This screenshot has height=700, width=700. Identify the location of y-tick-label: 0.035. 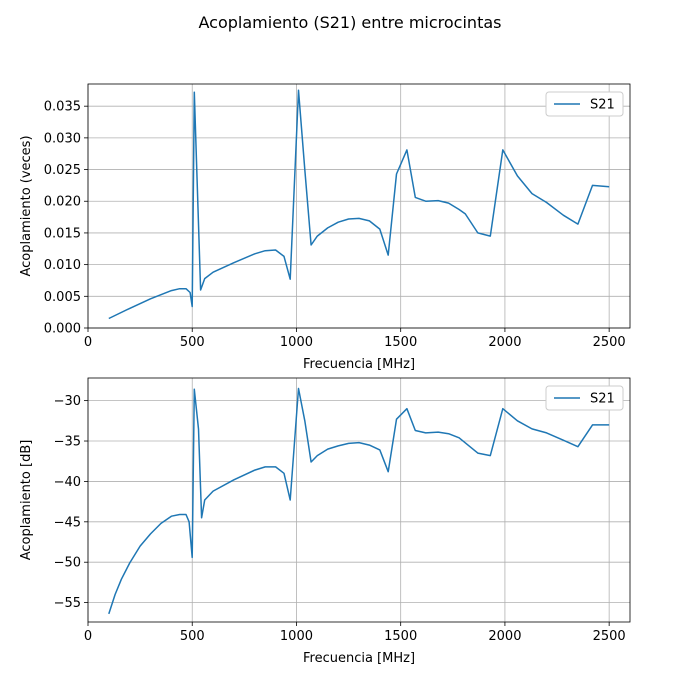
(62, 107).